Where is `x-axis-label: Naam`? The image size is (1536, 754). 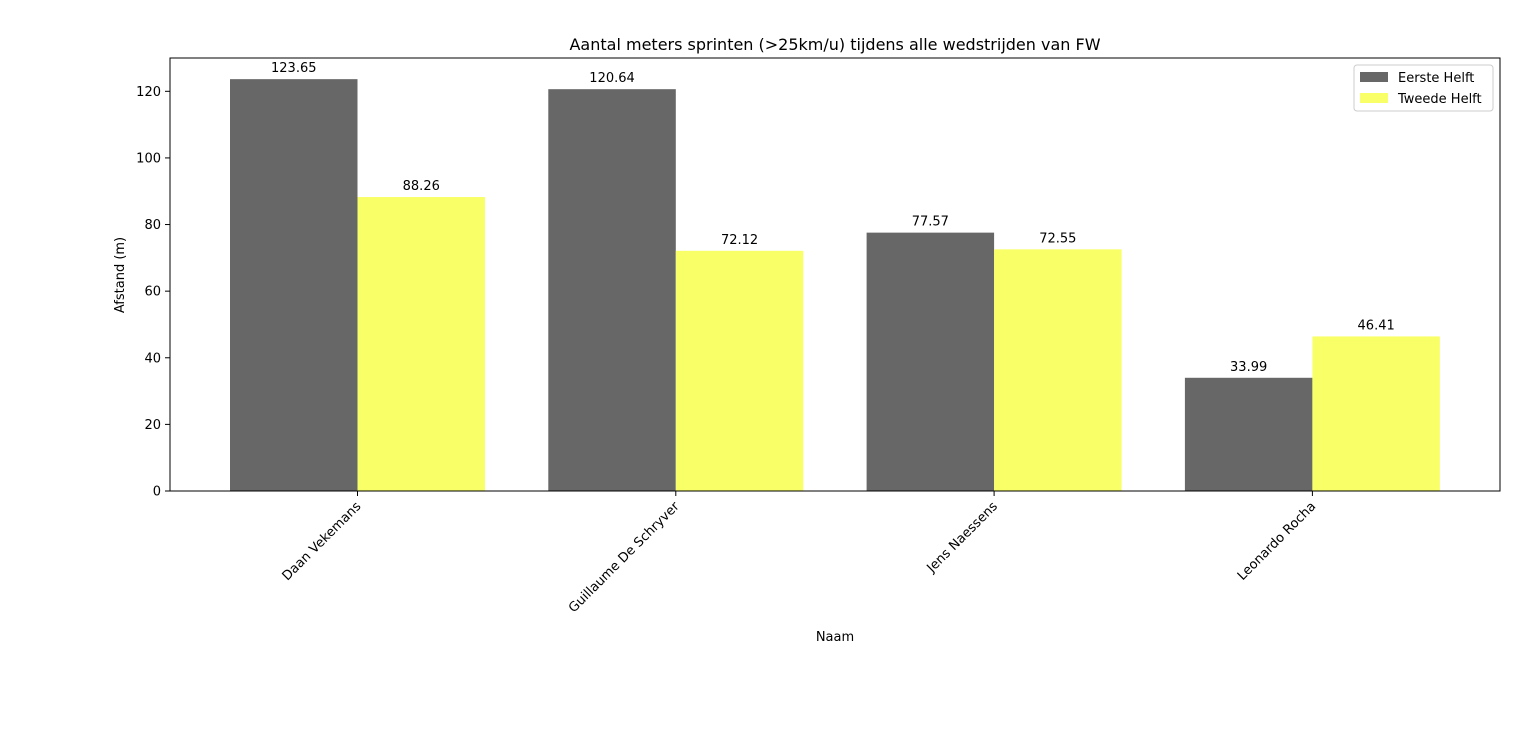
x-axis-label: Naam is located at coordinates (835, 637).